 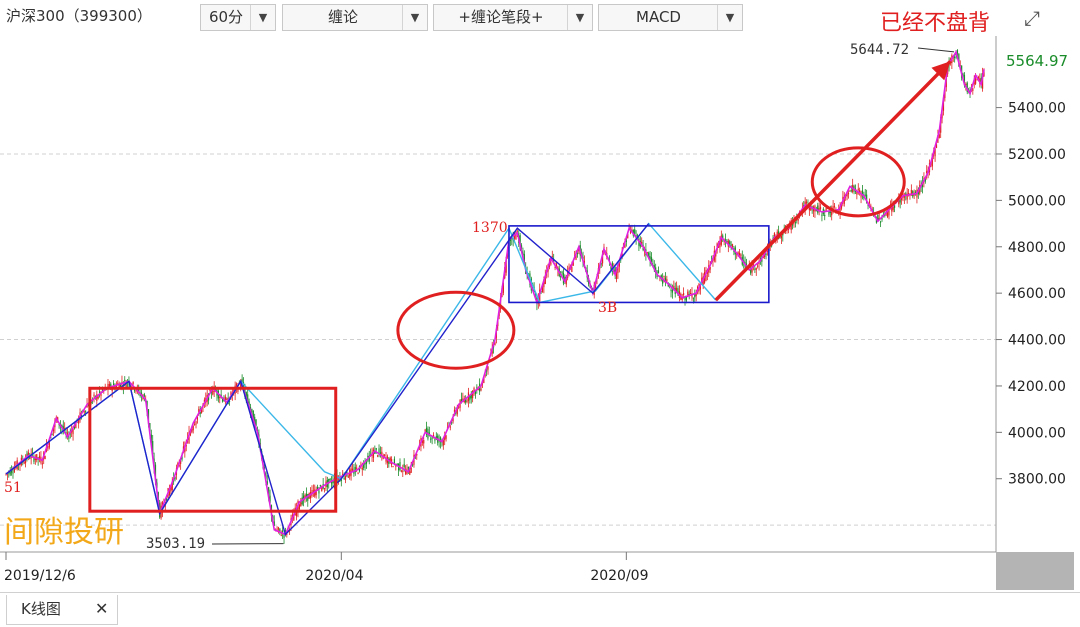 What do you see at coordinates (619, 576) in the screenshot?
I see `x-tick-label: 2020/09` at bounding box center [619, 576].